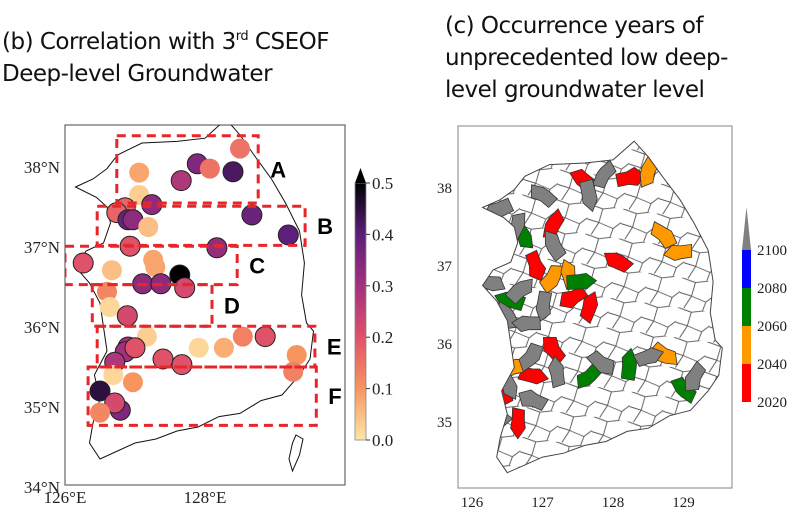 The width and height of the screenshot is (800, 529). Describe the element at coordinates (374, 309) in the screenshot. I see `correlation-colorbar: 0.0 0.1 0.2 0.3 0.4 0.5` at that location.